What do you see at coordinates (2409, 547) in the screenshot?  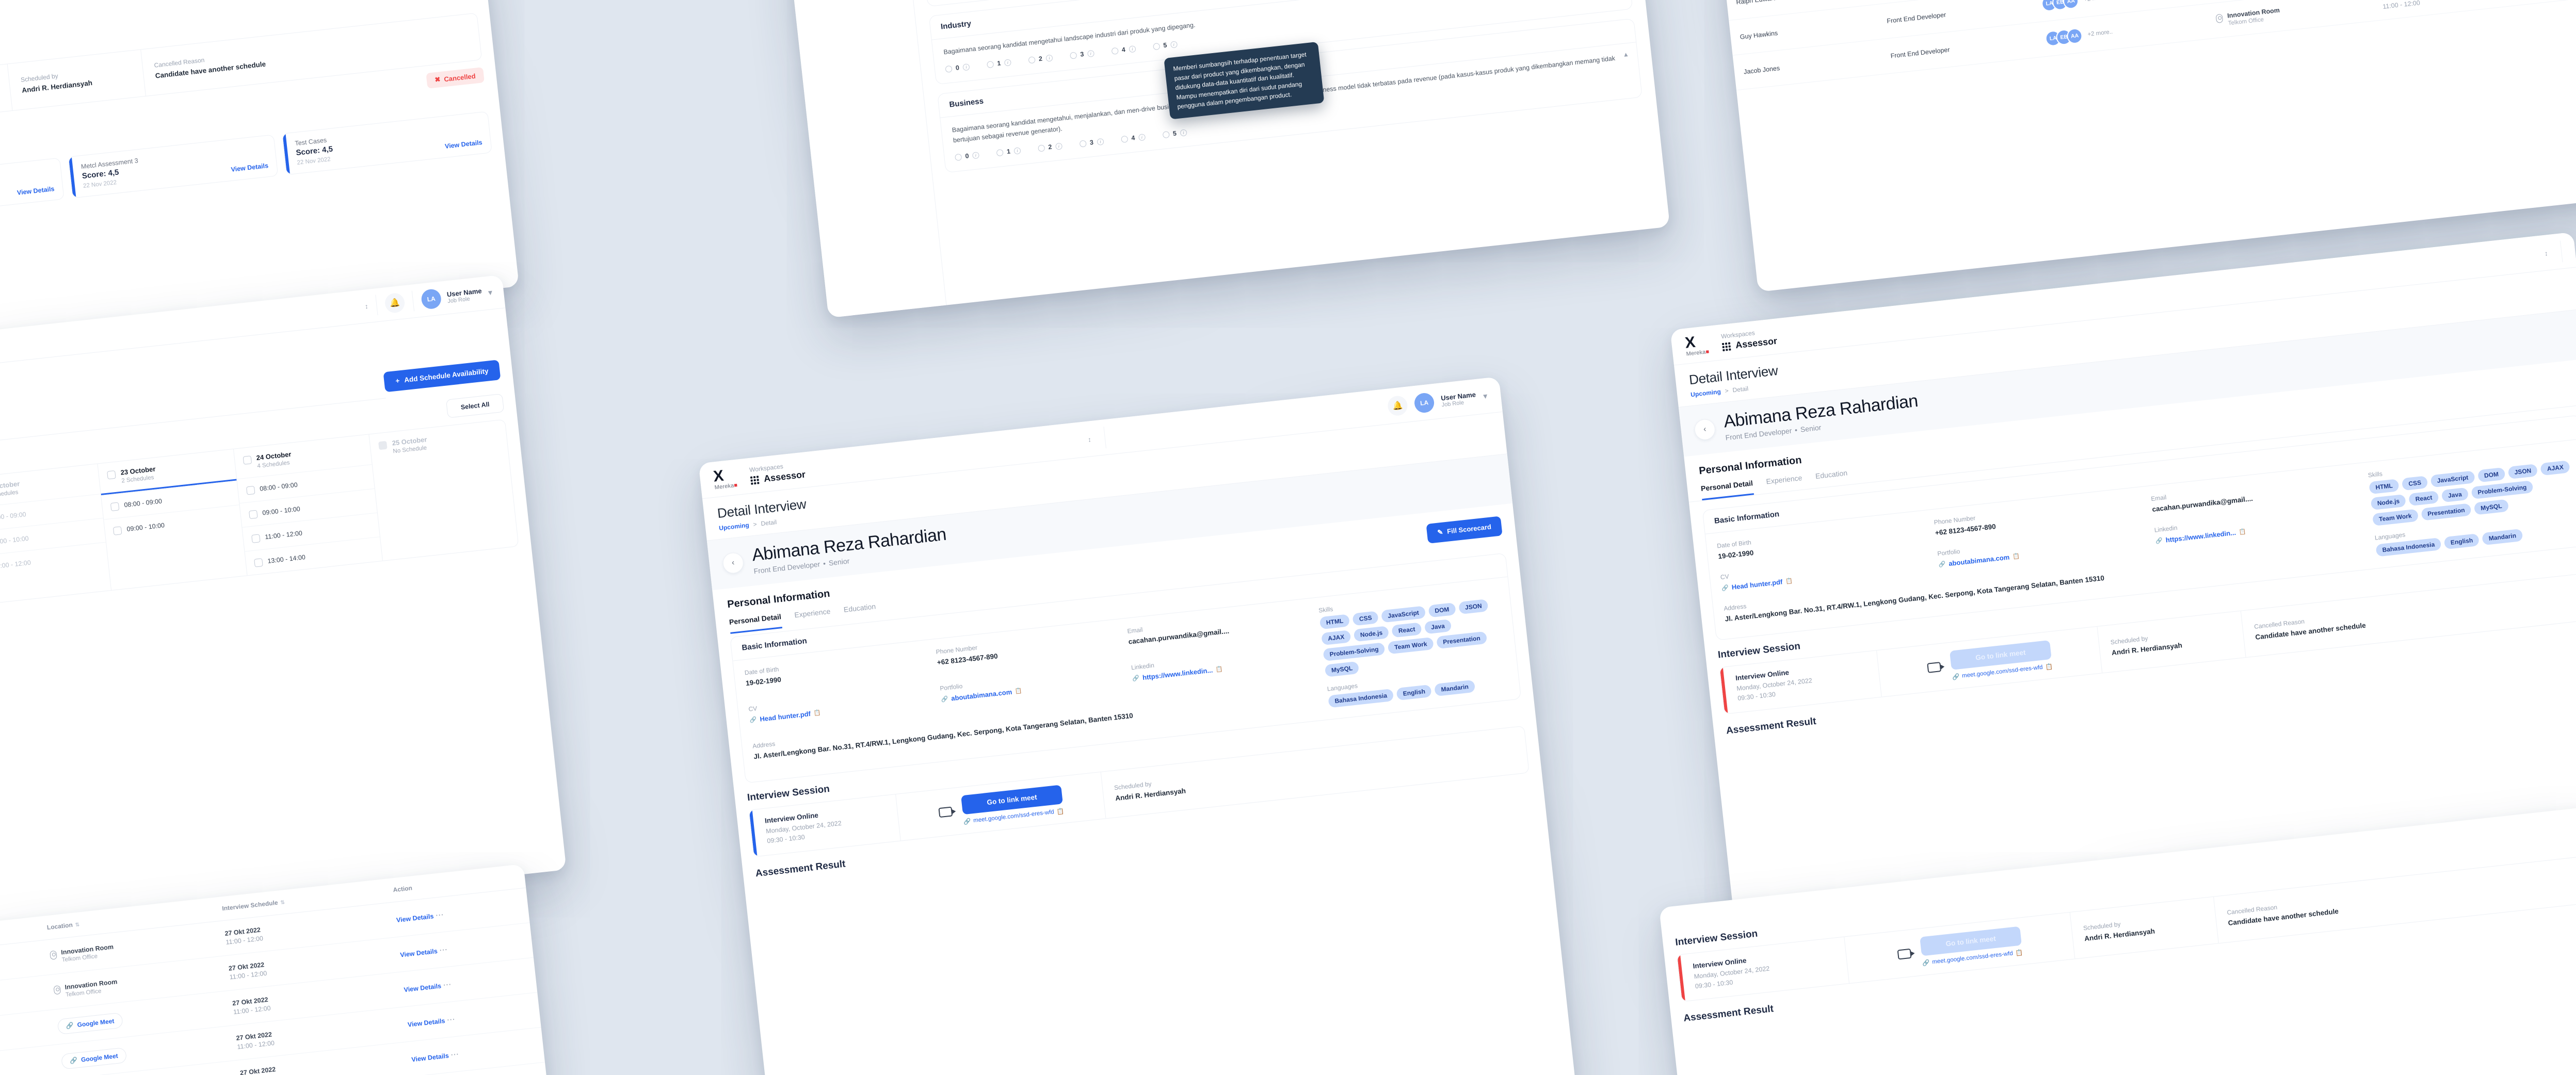 I see `chip: Bahasa Indonesia` at bounding box center [2409, 547].